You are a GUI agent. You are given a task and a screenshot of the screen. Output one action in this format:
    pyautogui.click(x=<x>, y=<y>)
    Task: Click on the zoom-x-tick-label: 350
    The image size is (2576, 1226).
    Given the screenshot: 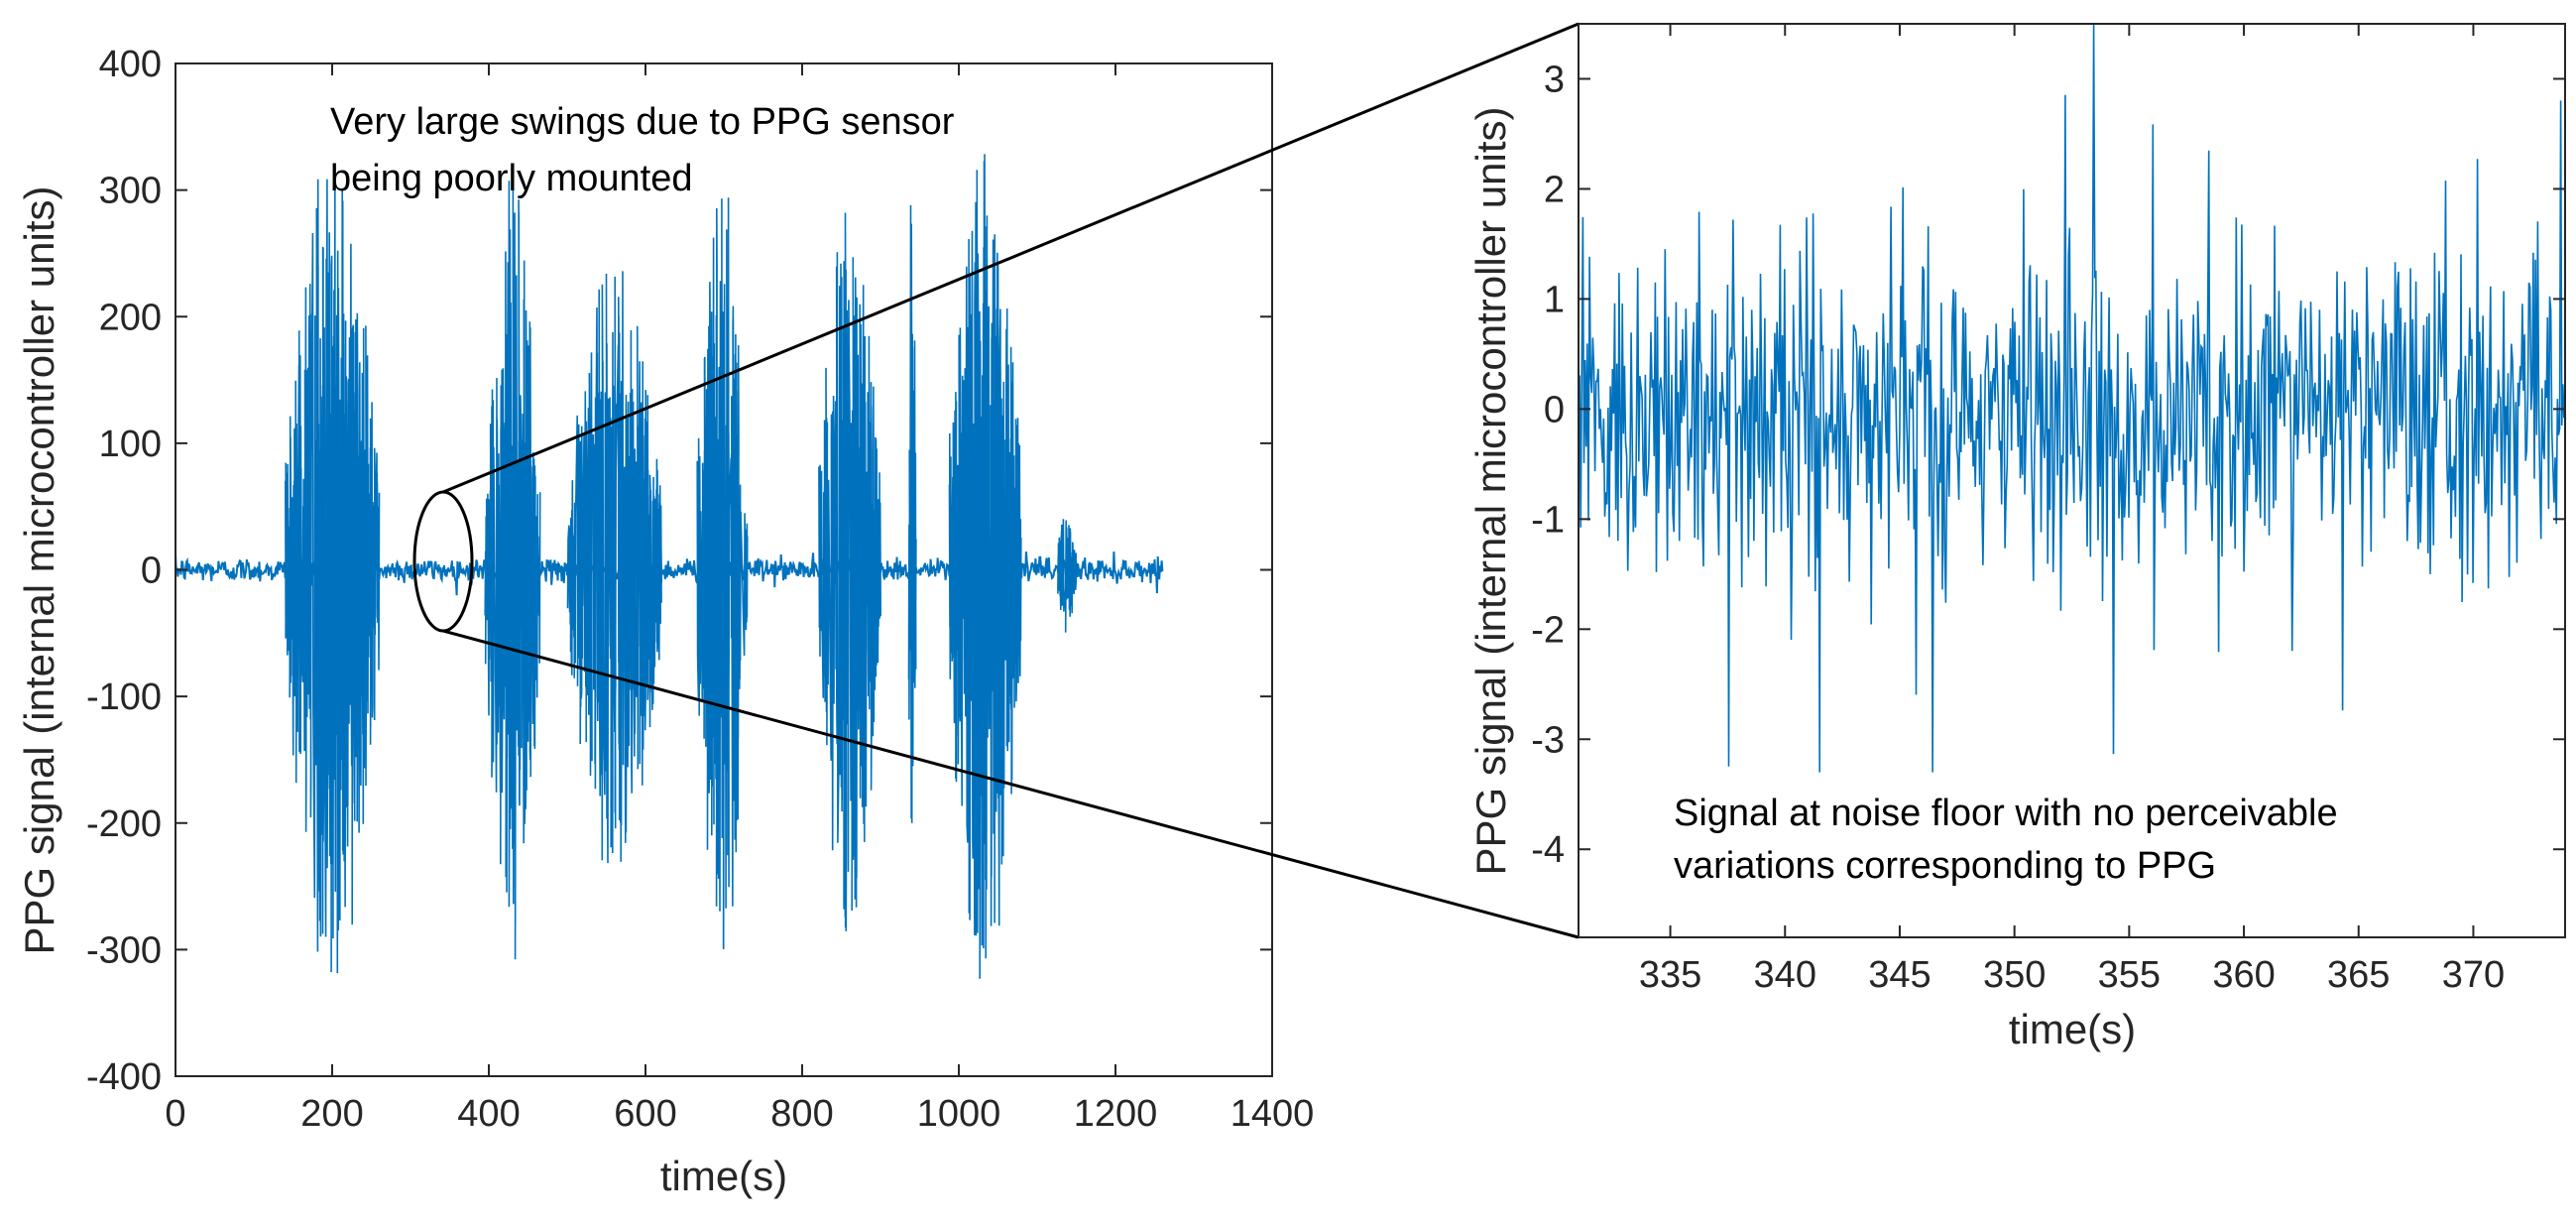 What is the action you would take?
    pyautogui.click(x=2015, y=975)
    